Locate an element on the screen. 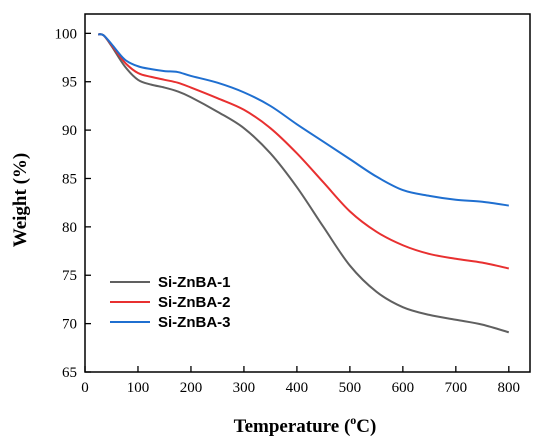 The height and width of the screenshot is (442, 550). x-tick-label: 0 is located at coordinates (85, 388).